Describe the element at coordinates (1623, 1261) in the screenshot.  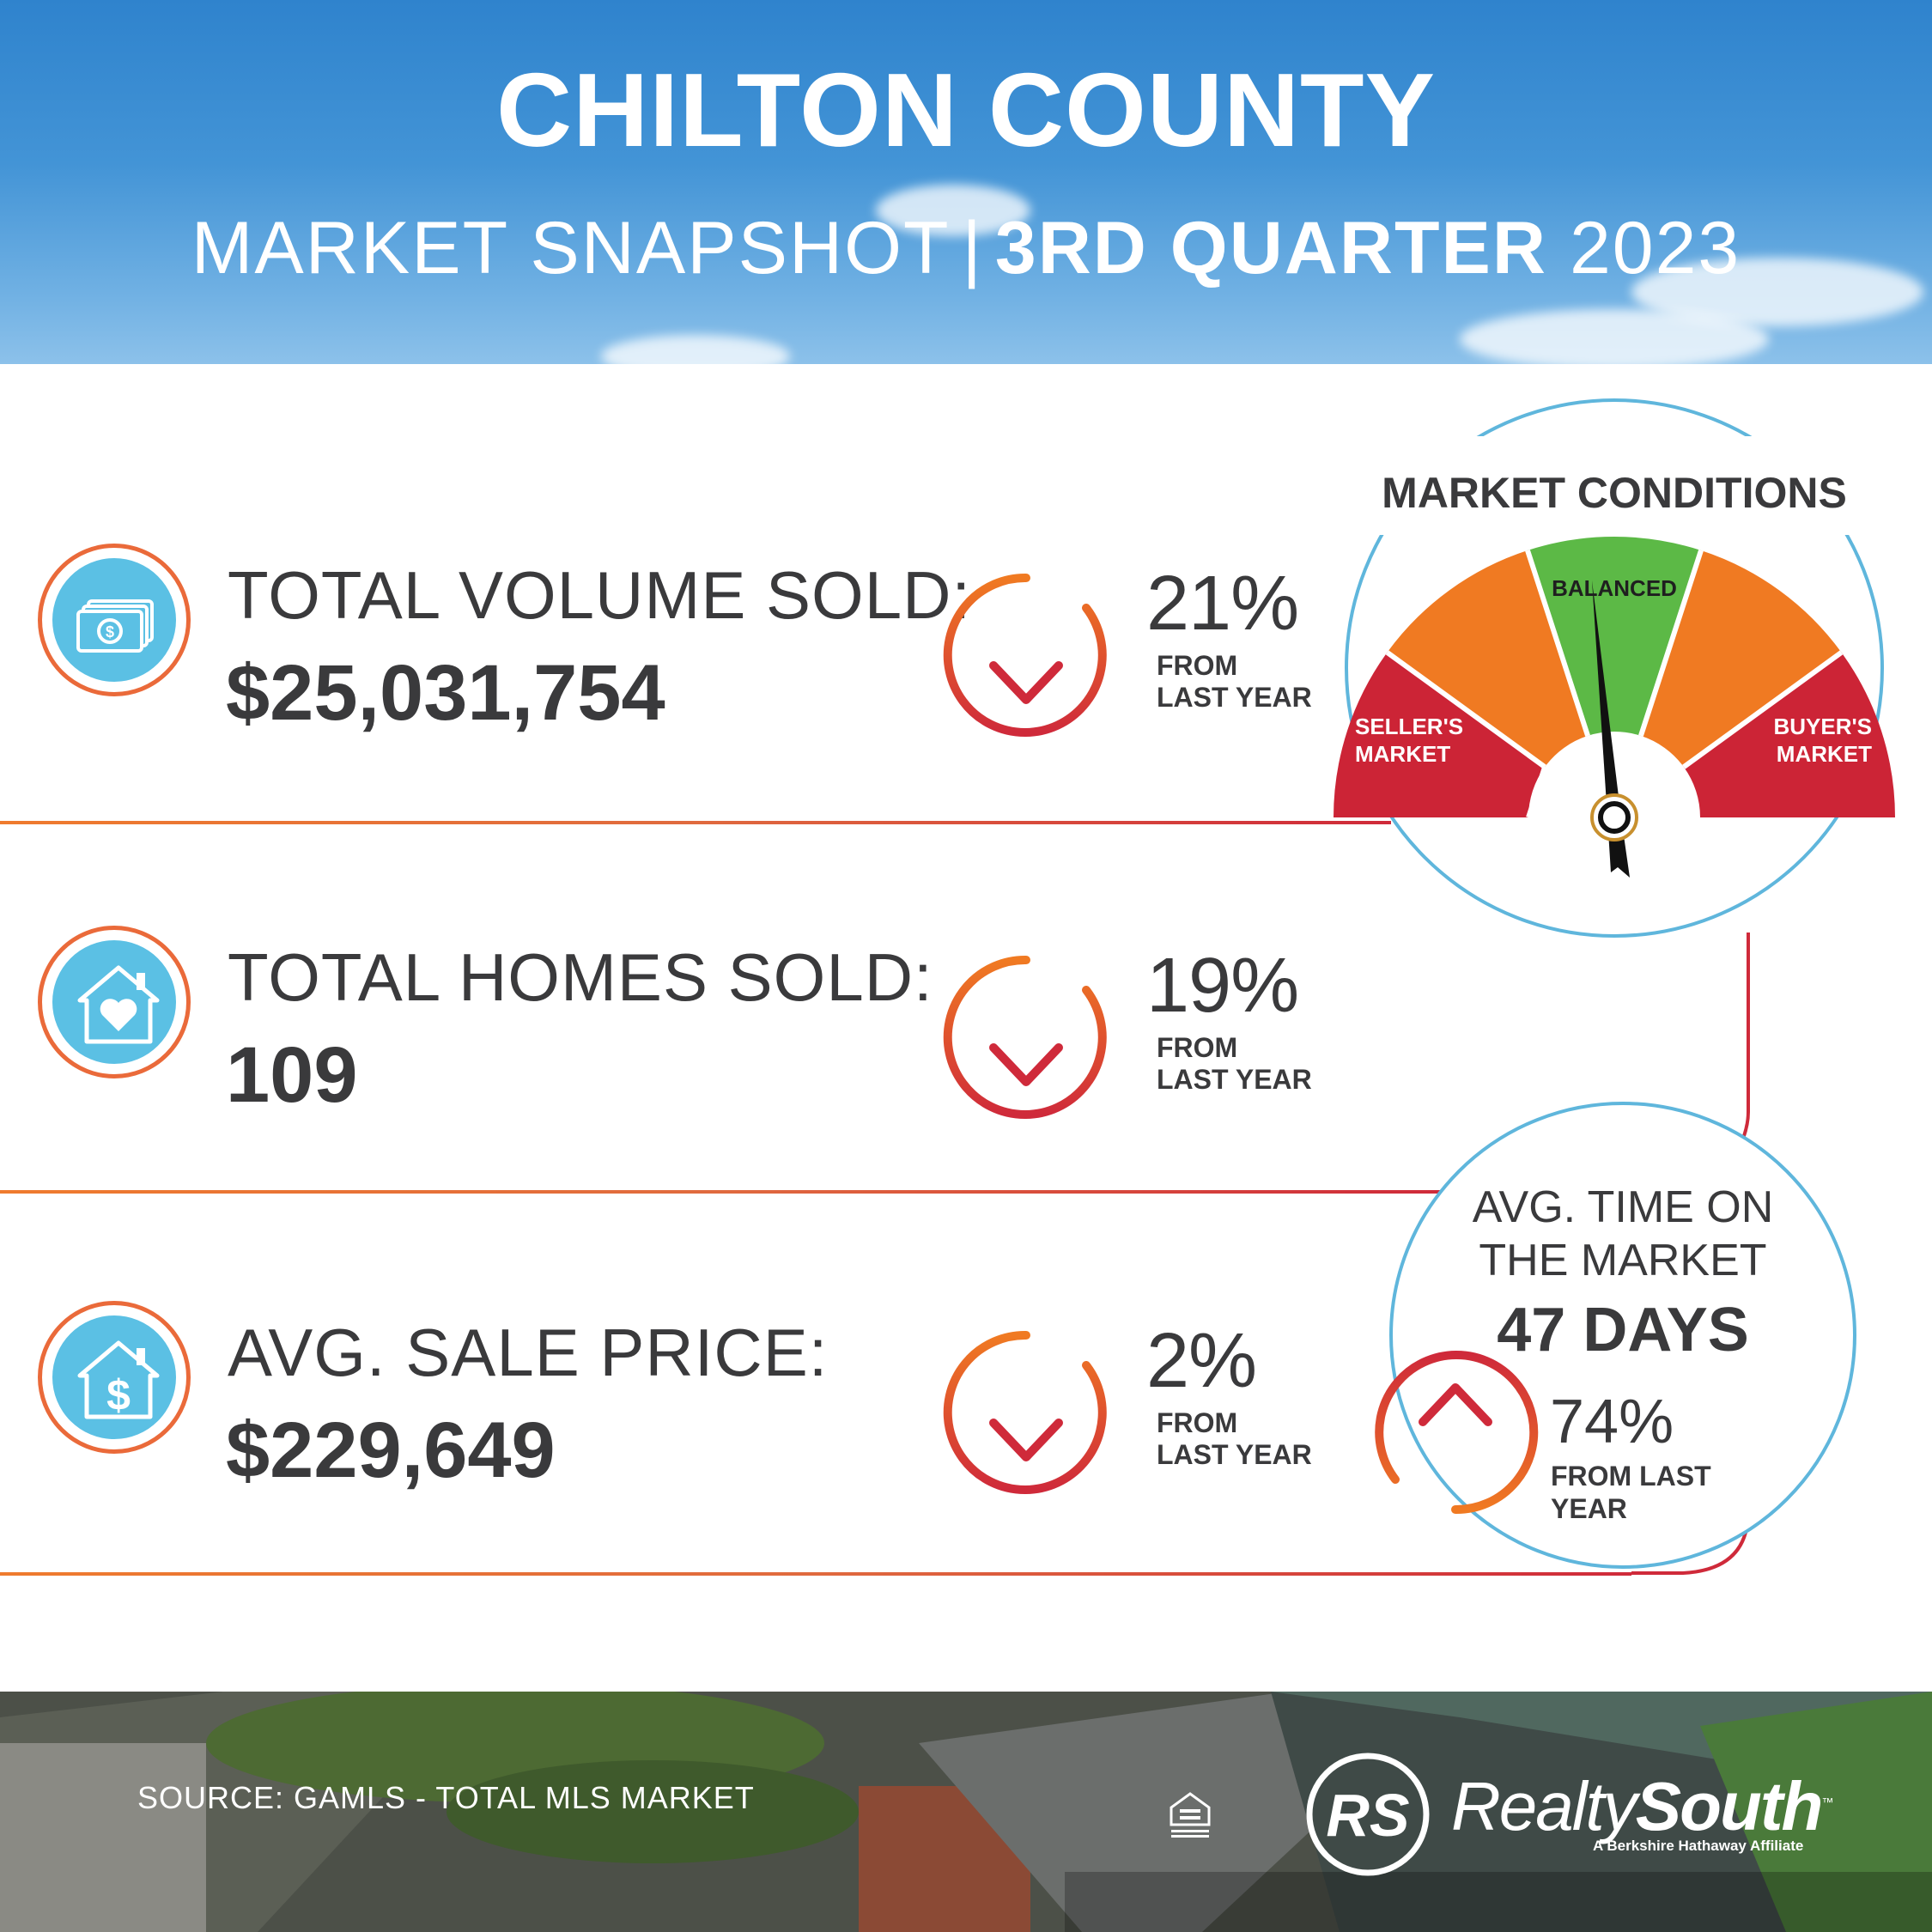
I see `tom-label-line: THE MARKET` at that location.